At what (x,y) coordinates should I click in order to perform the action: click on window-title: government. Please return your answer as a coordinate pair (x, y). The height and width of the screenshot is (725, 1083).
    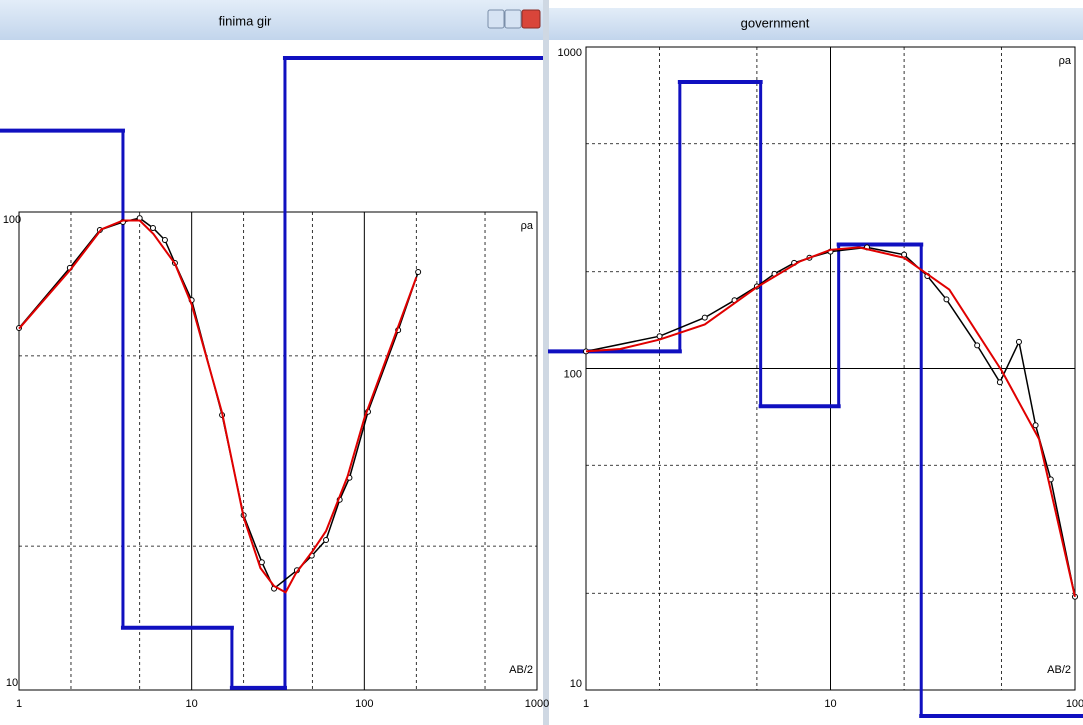
    Looking at the image, I should click on (775, 22).